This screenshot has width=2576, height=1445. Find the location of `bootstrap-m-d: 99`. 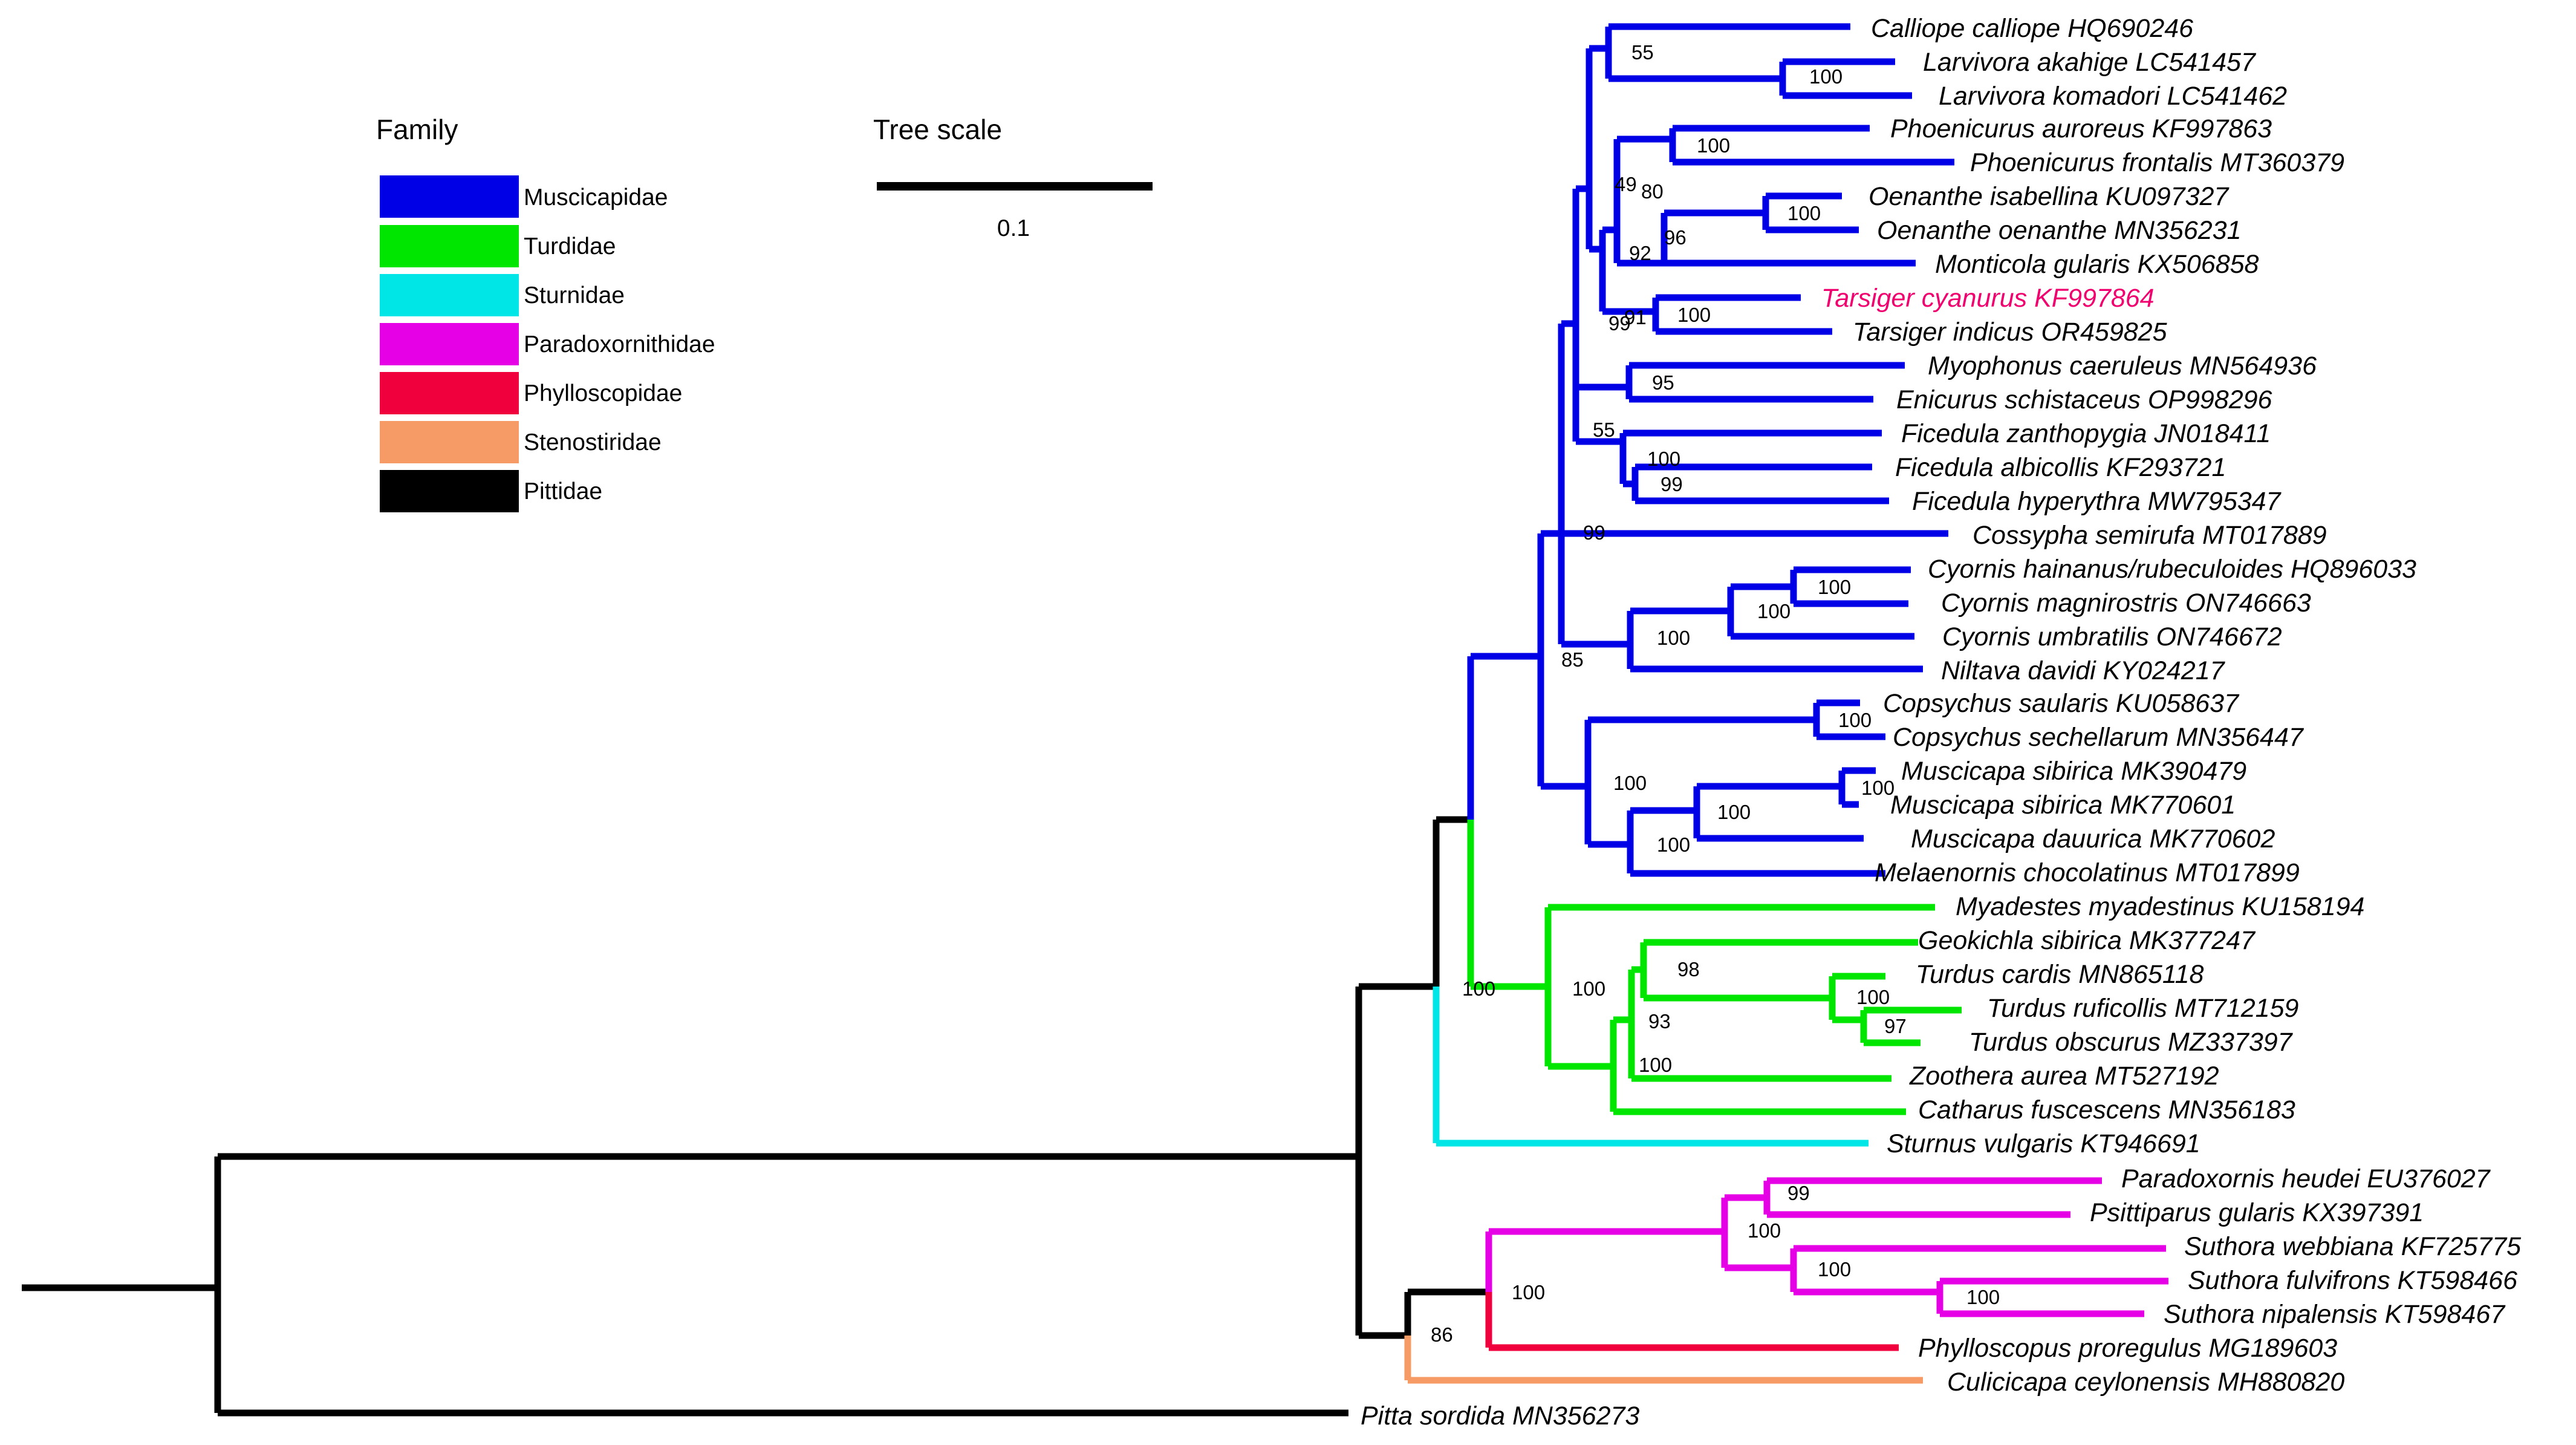

bootstrap-m-d: 99 is located at coordinates (1620, 323).